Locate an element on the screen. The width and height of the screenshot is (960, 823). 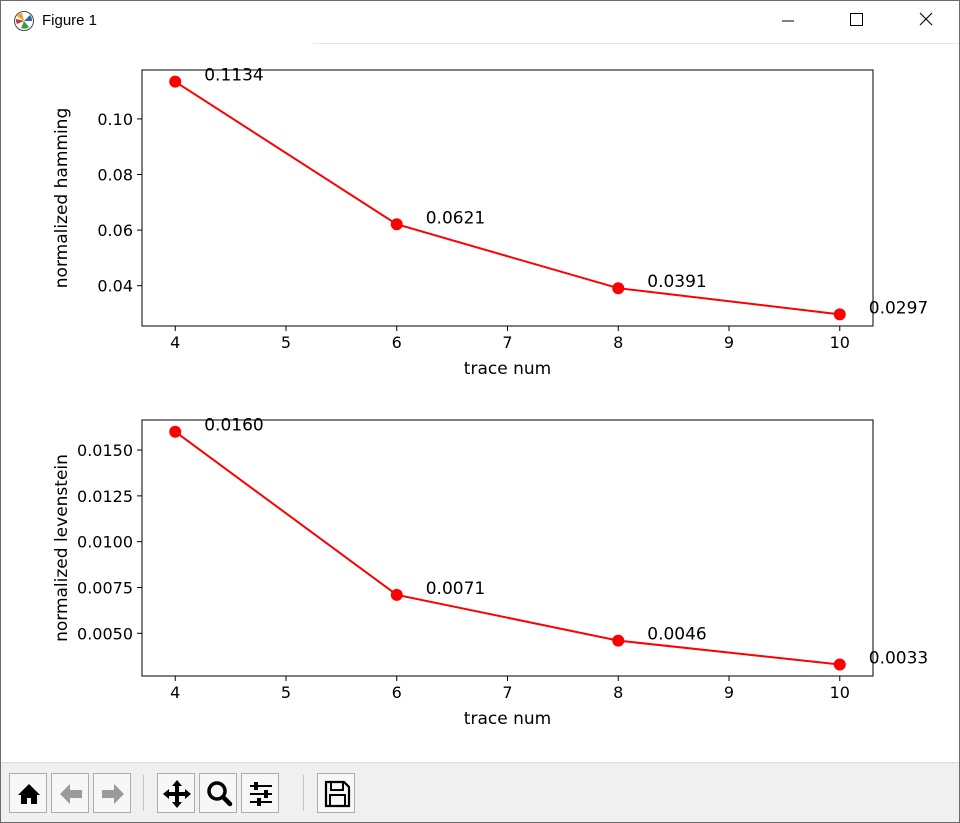
title-divider is located at coordinates (636, 43).